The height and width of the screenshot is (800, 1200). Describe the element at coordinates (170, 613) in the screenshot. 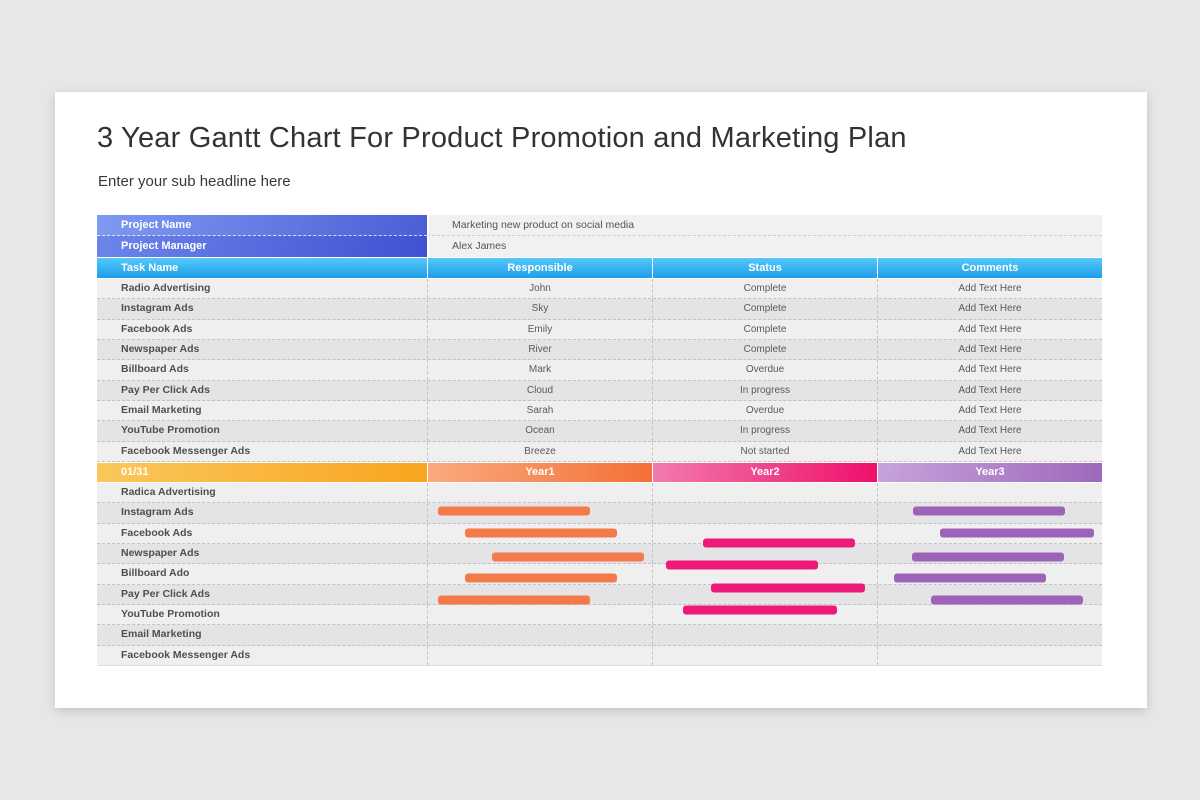

I see `gantt-task-cell: YouTube Promotion` at that location.